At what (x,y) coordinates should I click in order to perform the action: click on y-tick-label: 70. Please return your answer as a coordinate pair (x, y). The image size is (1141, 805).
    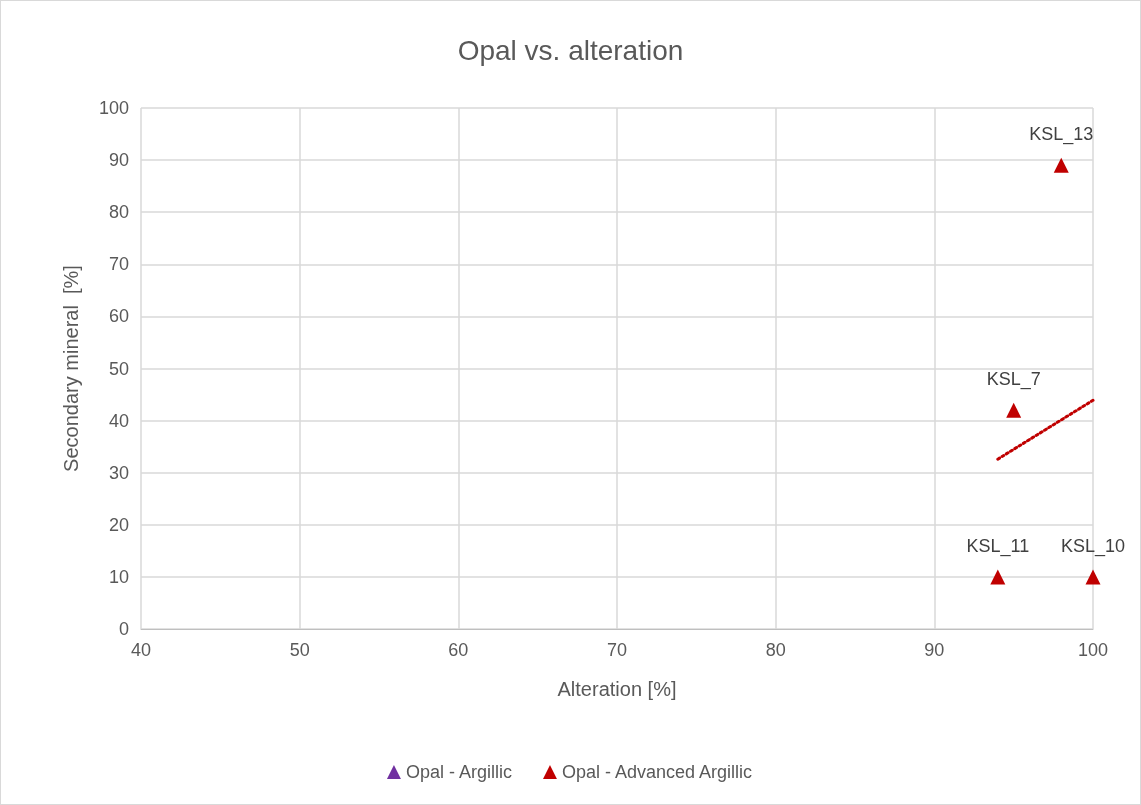
    Looking at the image, I should click on (118, 264).